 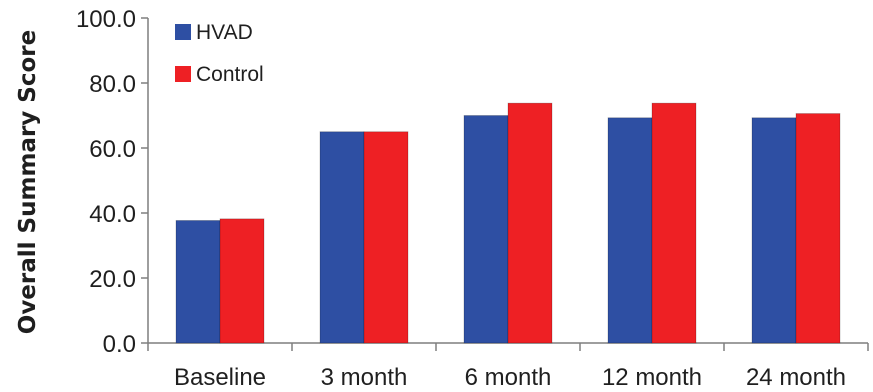 What do you see at coordinates (119, 344) in the screenshot?
I see `y-tick-label: 0.0` at bounding box center [119, 344].